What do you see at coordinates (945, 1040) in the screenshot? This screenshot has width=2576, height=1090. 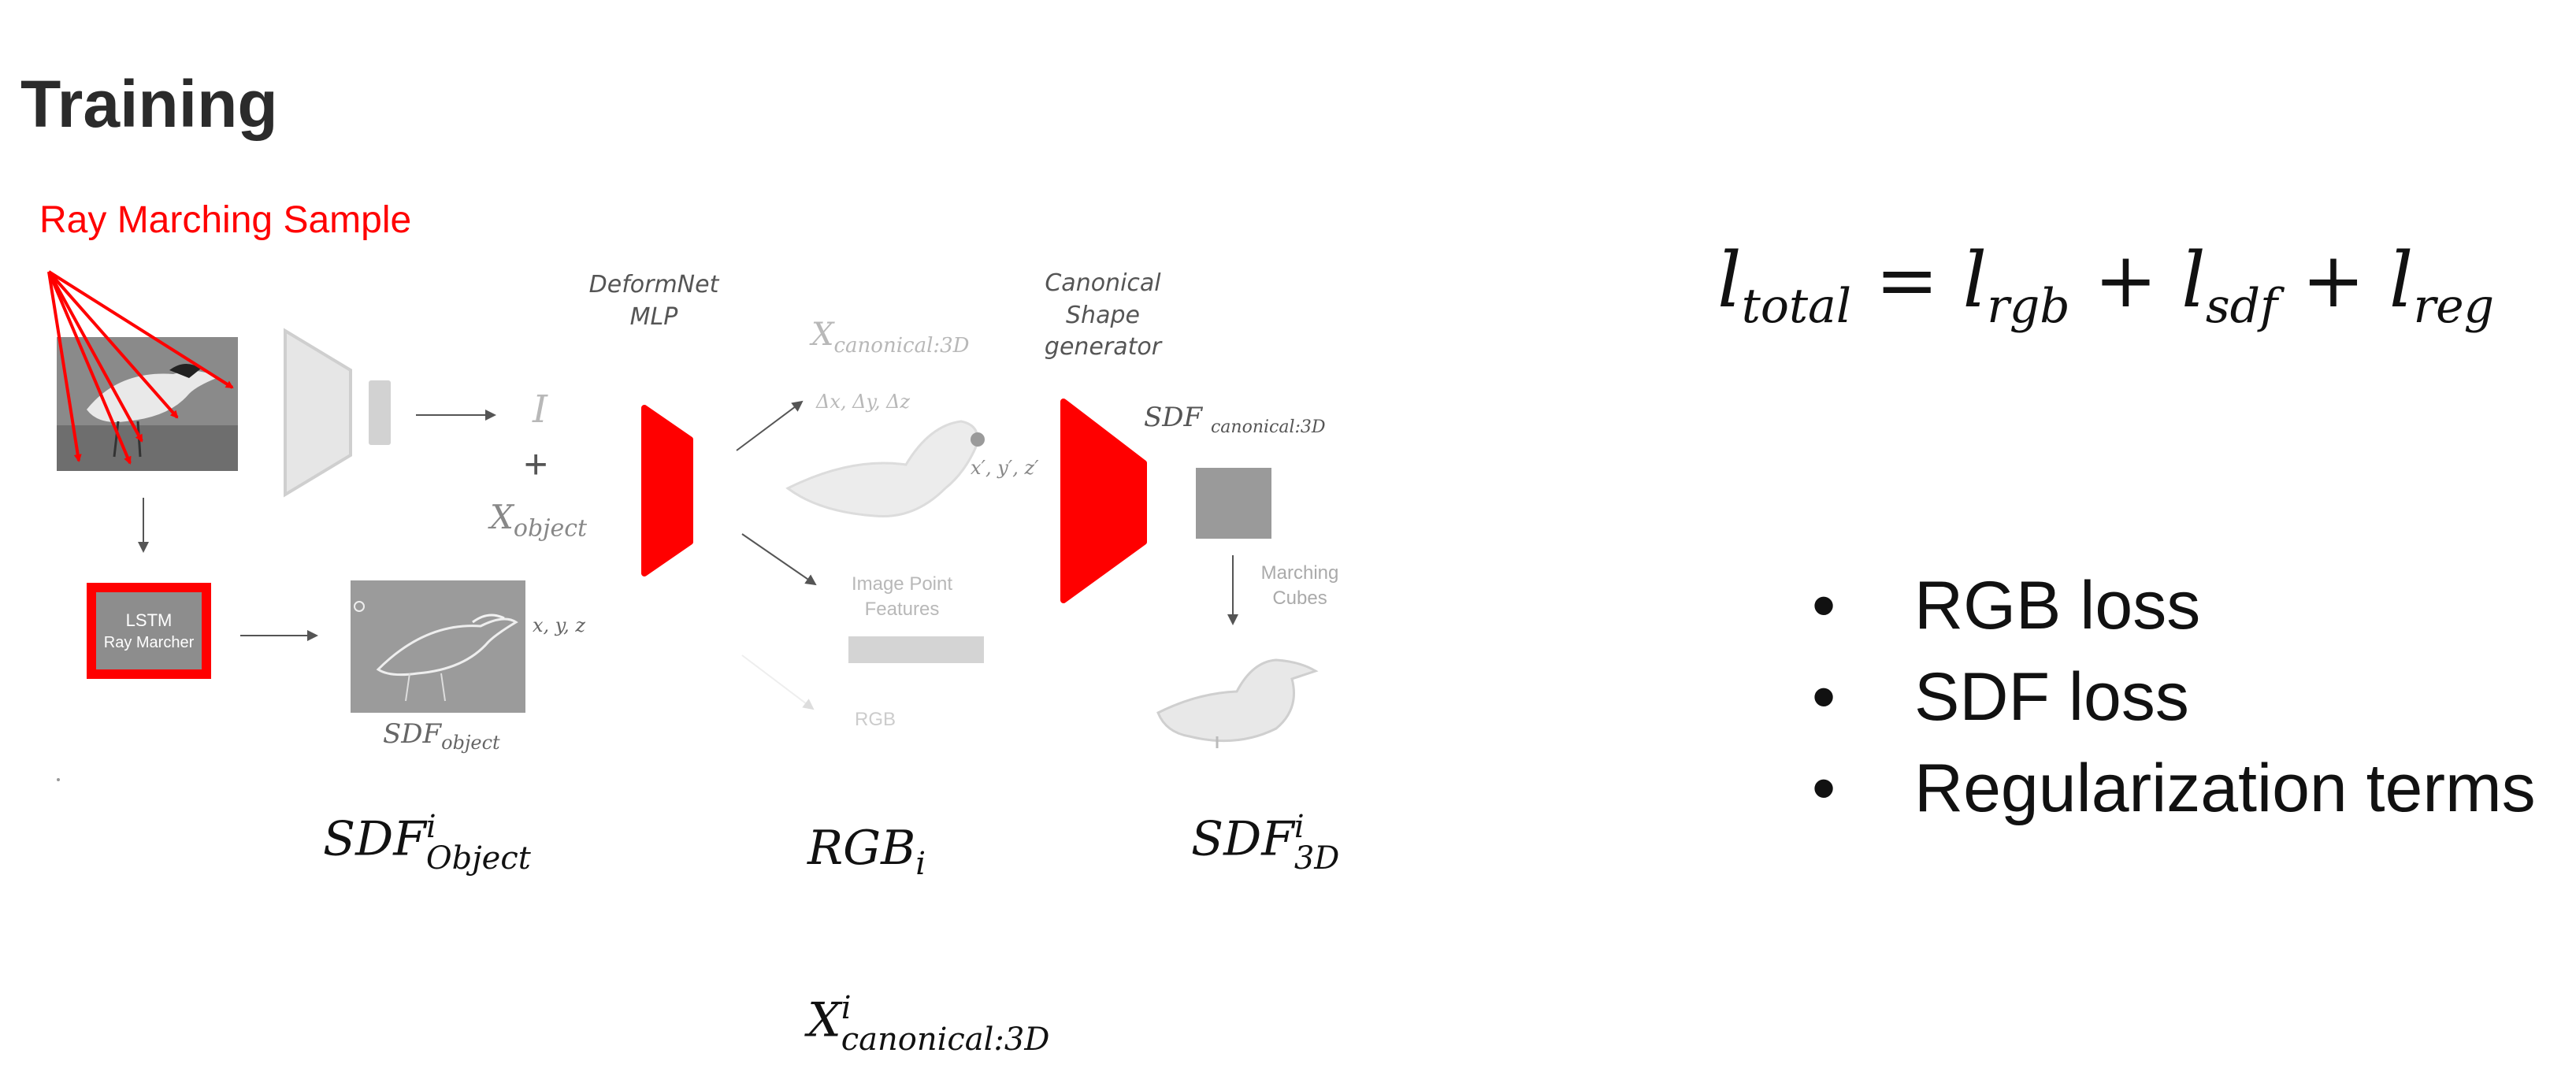 I see `eq-x-canon-sub: canonical:3D` at bounding box center [945, 1040].